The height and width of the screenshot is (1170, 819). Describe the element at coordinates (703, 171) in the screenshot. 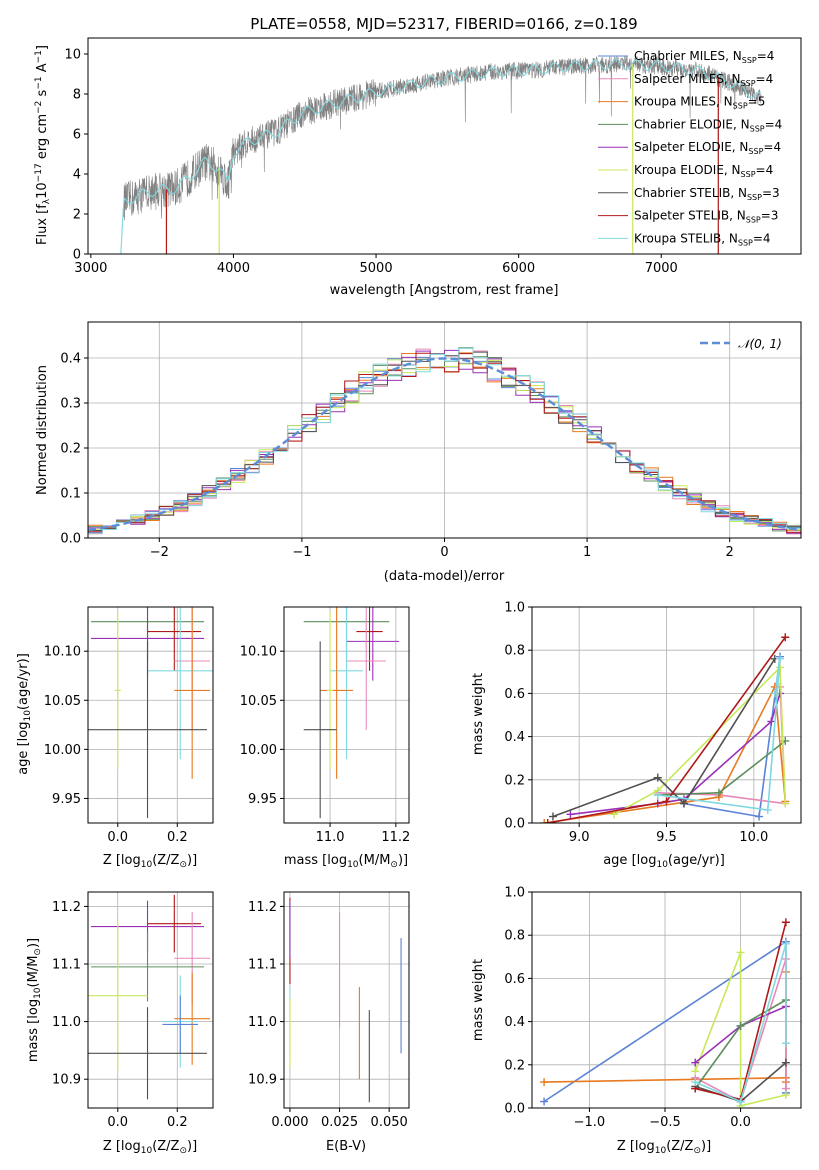

I see `legend-entry-kroupa_elodie: Kroupa ELODIE, NSSP=4` at that location.